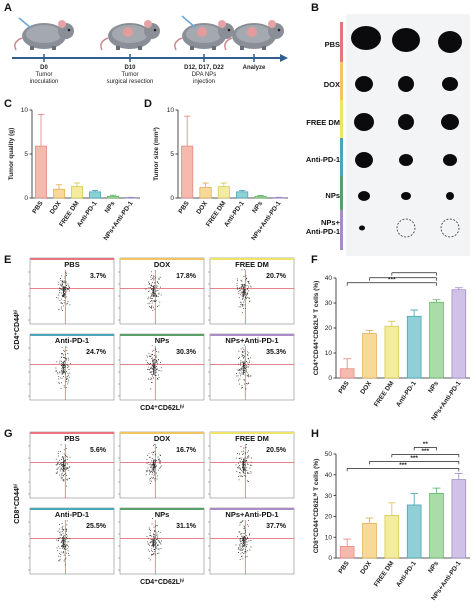  Describe the element at coordinates (322, 227) in the screenshot. I see `group-label-nps-anti-pd1: NPs+ Anti-PD-1` at that location.